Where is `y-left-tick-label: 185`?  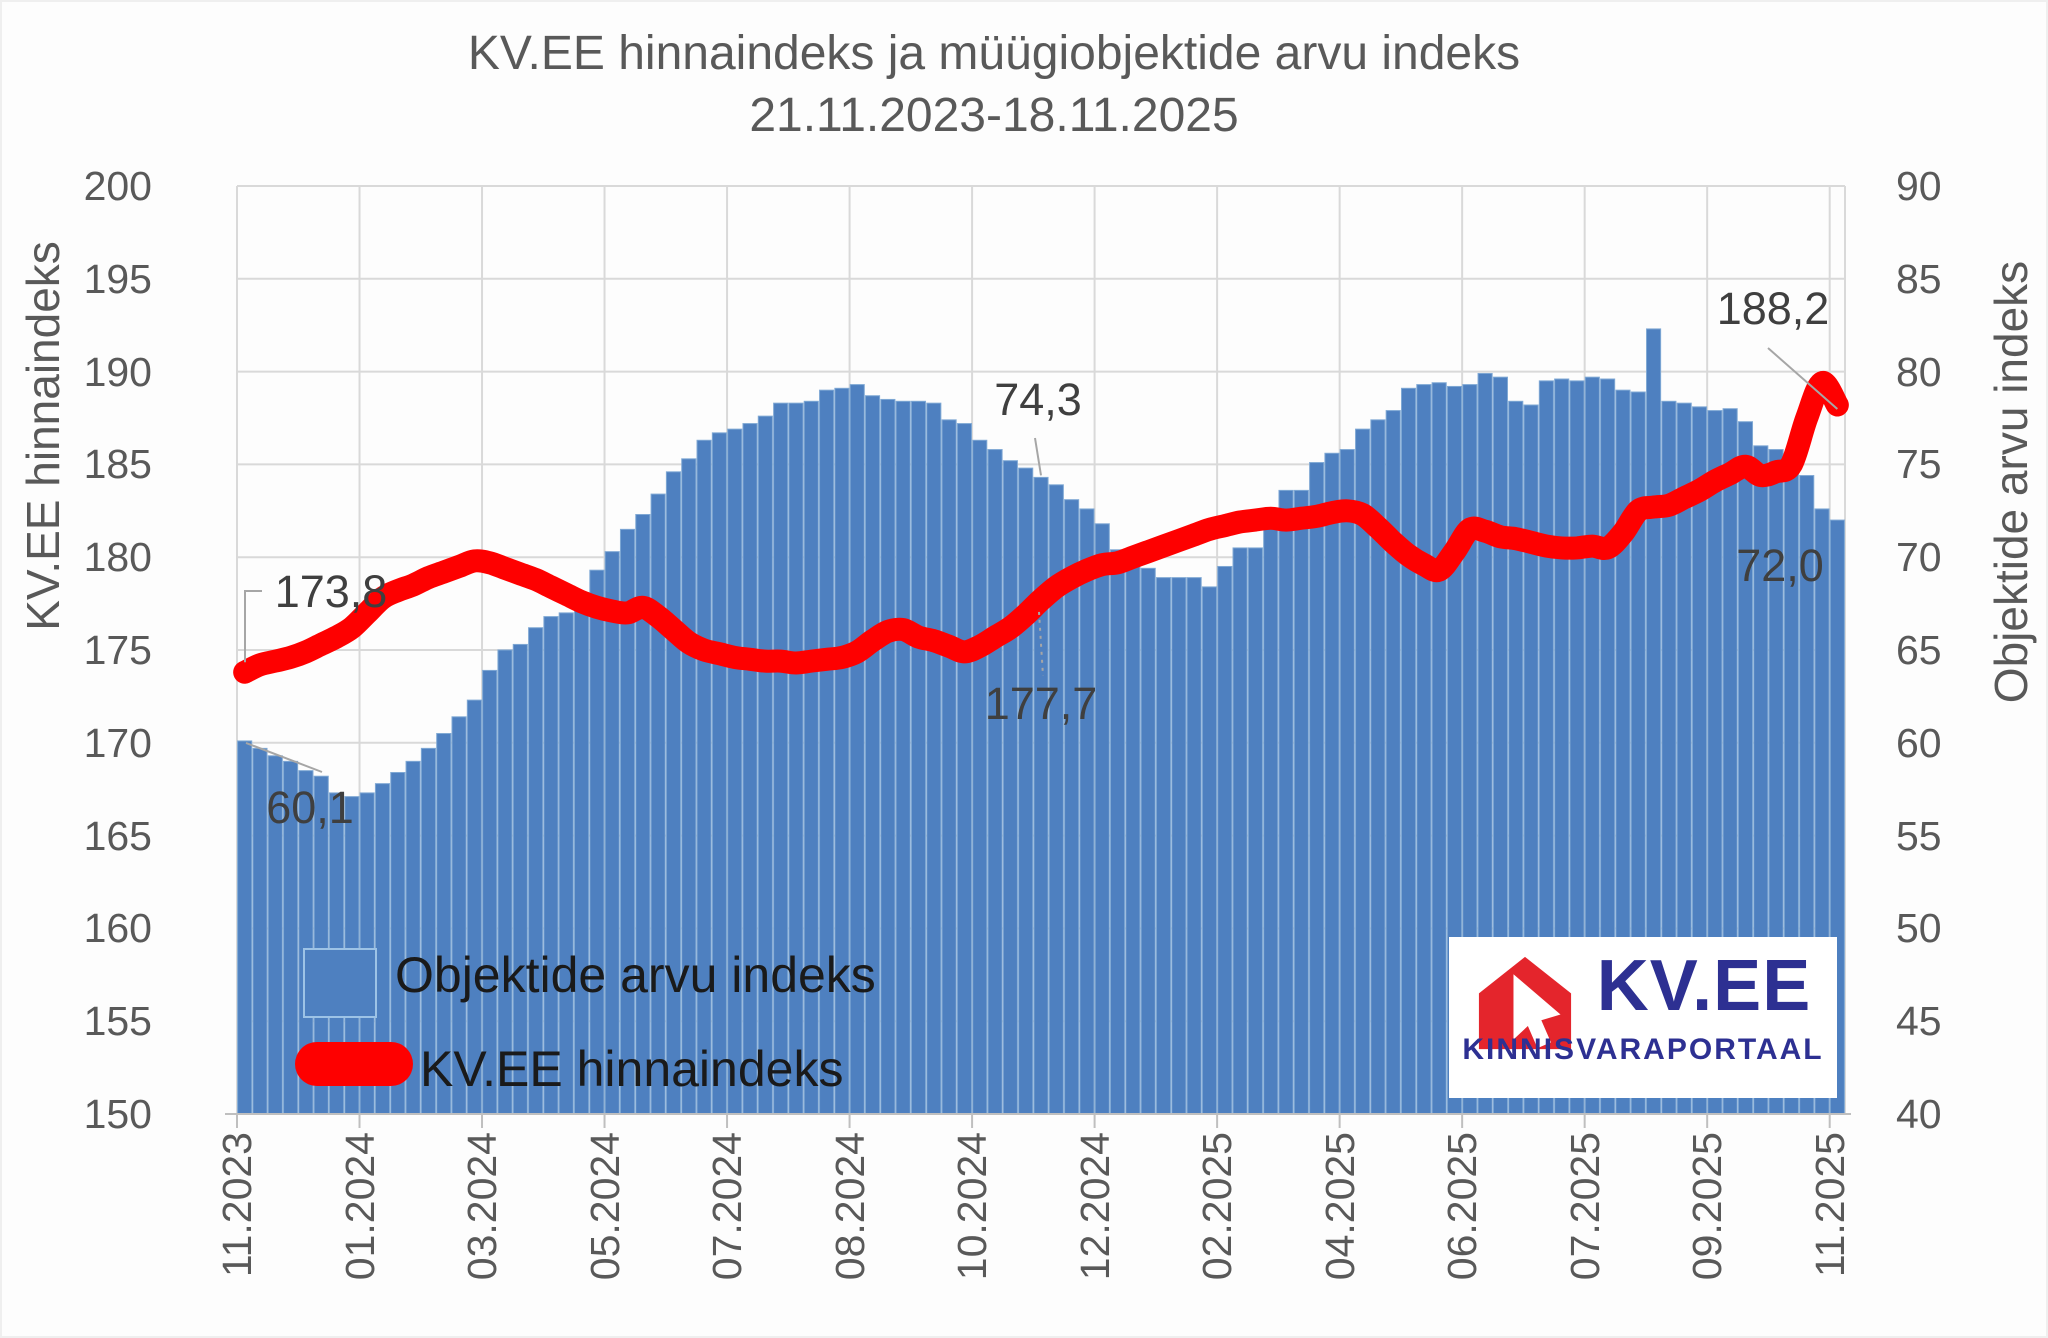
y-left-tick-label: 185 is located at coordinates (117, 464).